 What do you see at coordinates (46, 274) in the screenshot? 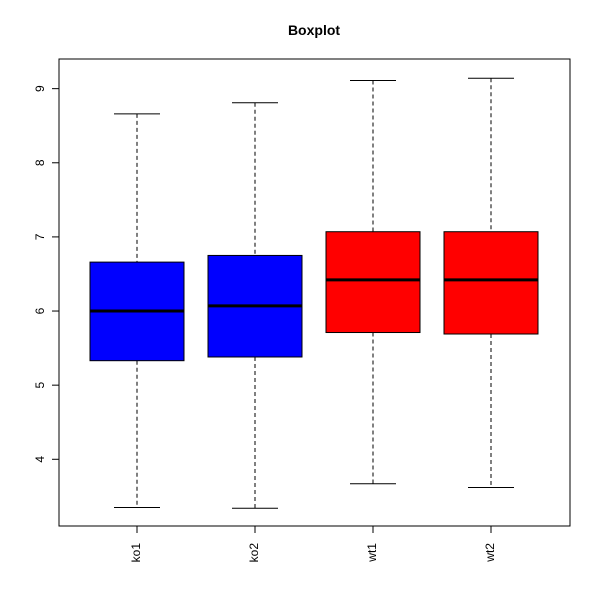
I see `y-axis: 4 5 6 7 8 9` at bounding box center [46, 274].